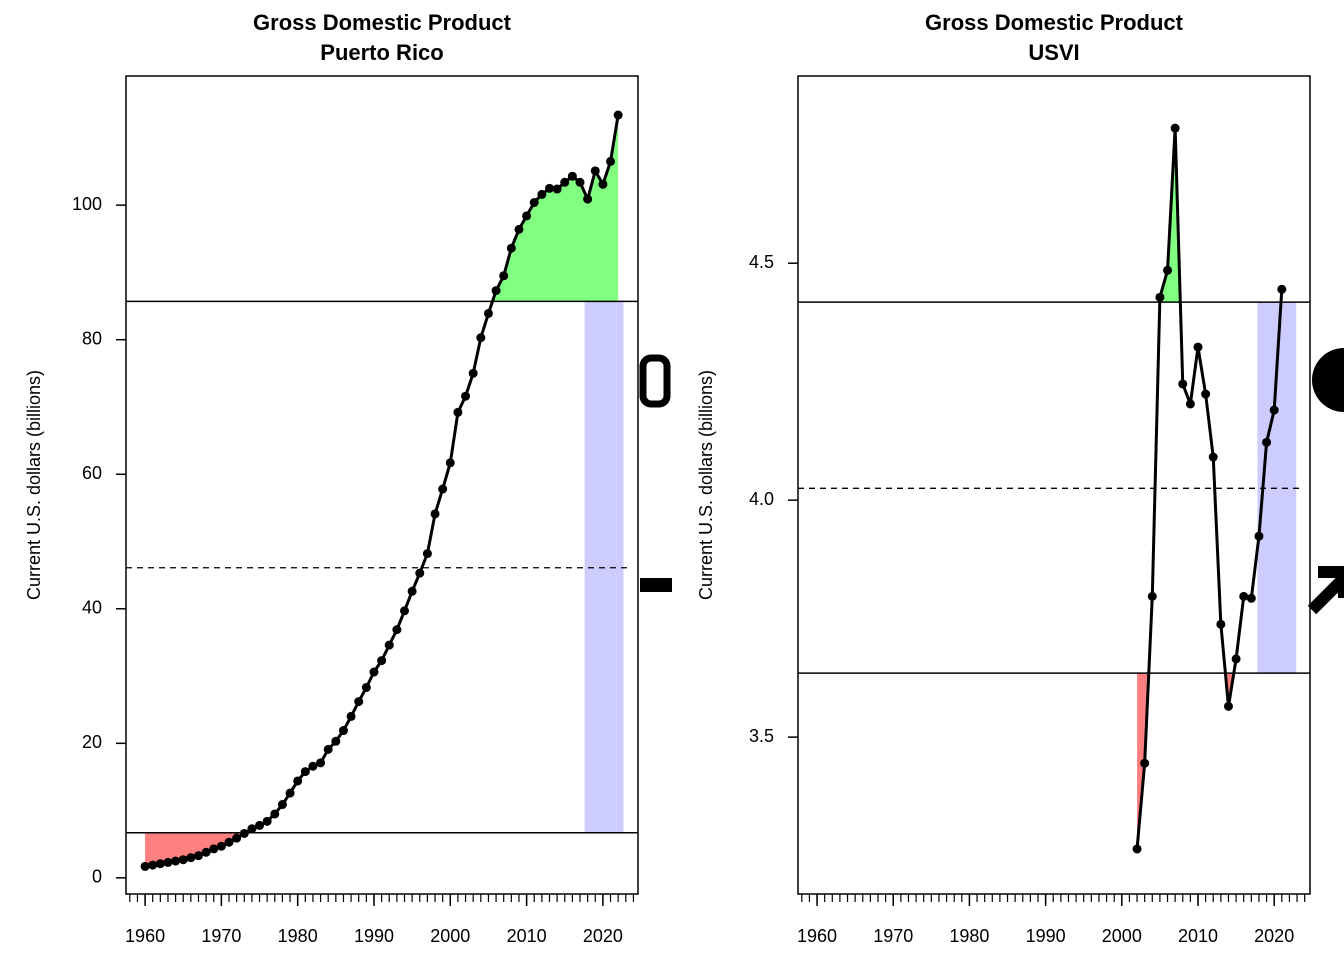 The image size is (1344, 960). Describe the element at coordinates (97, 877) in the screenshot. I see `y-tick-label: 0` at that location.